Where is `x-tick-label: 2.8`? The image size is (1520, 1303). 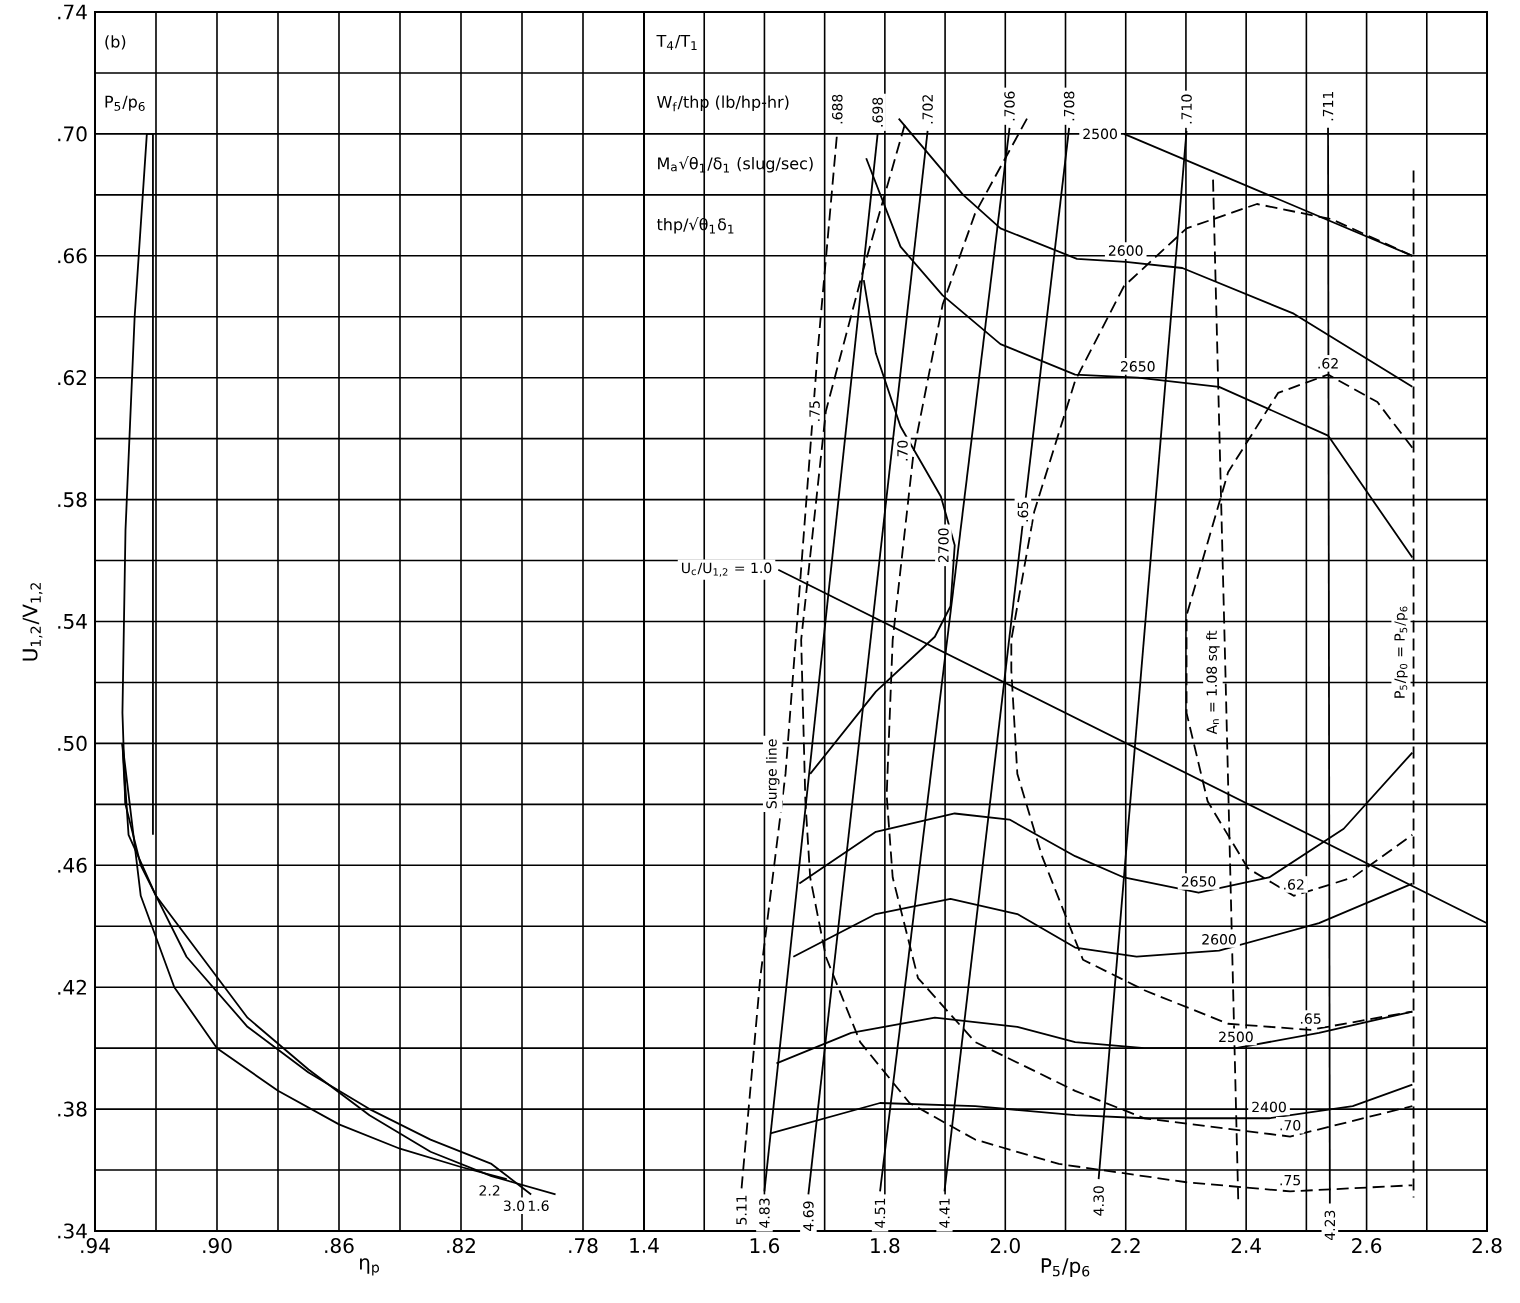
x-tick-label: 2.8 is located at coordinates (1487, 1246).